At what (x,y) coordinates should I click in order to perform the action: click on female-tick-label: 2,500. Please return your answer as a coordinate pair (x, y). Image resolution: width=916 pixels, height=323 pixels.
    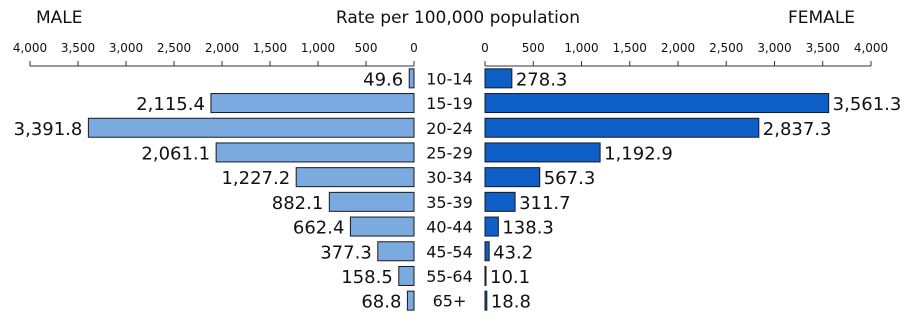
    Looking at the image, I should click on (726, 48).